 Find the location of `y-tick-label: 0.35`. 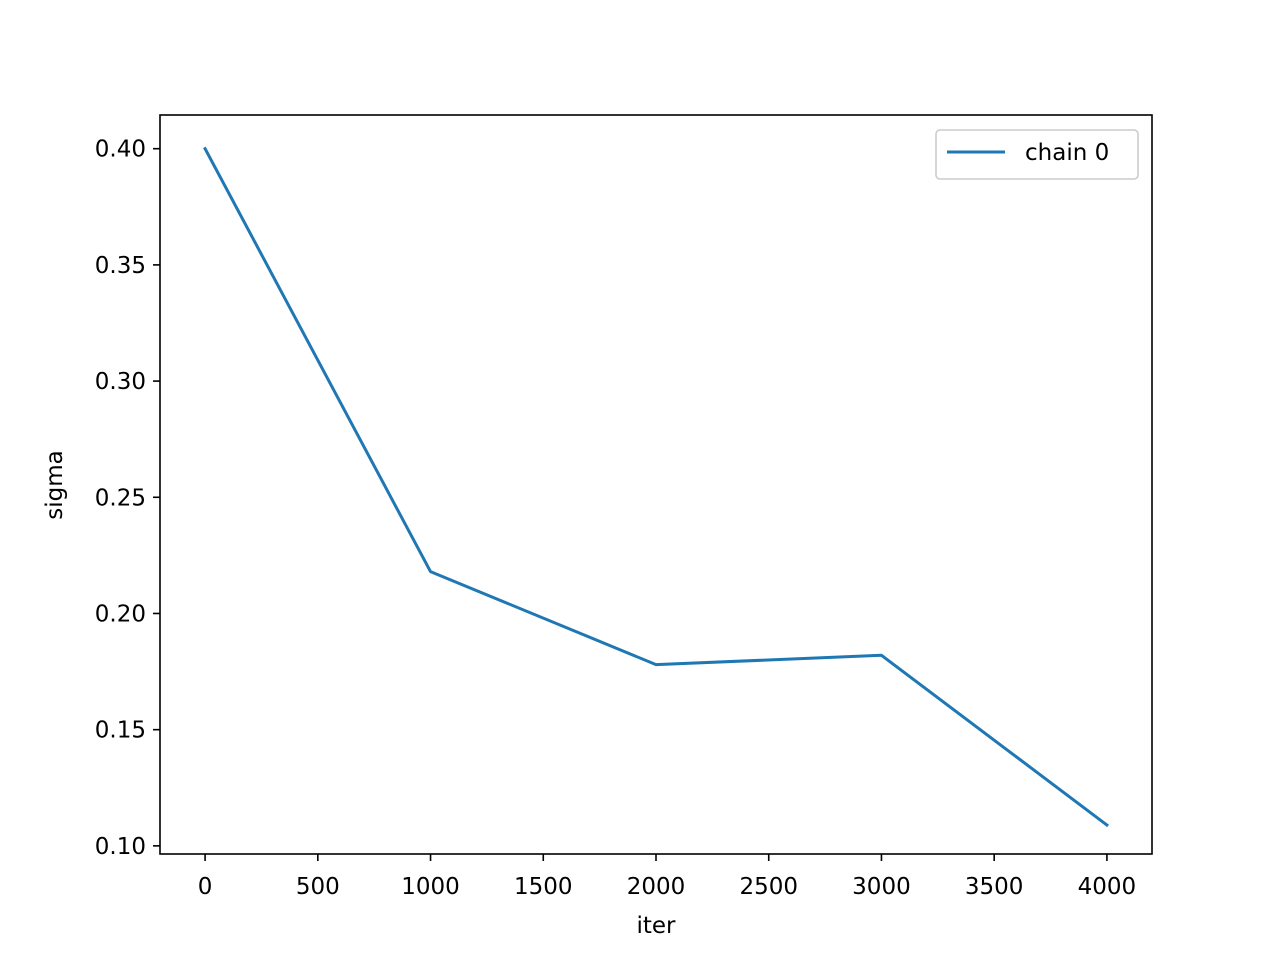

y-tick-label: 0.35 is located at coordinates (120, 266).